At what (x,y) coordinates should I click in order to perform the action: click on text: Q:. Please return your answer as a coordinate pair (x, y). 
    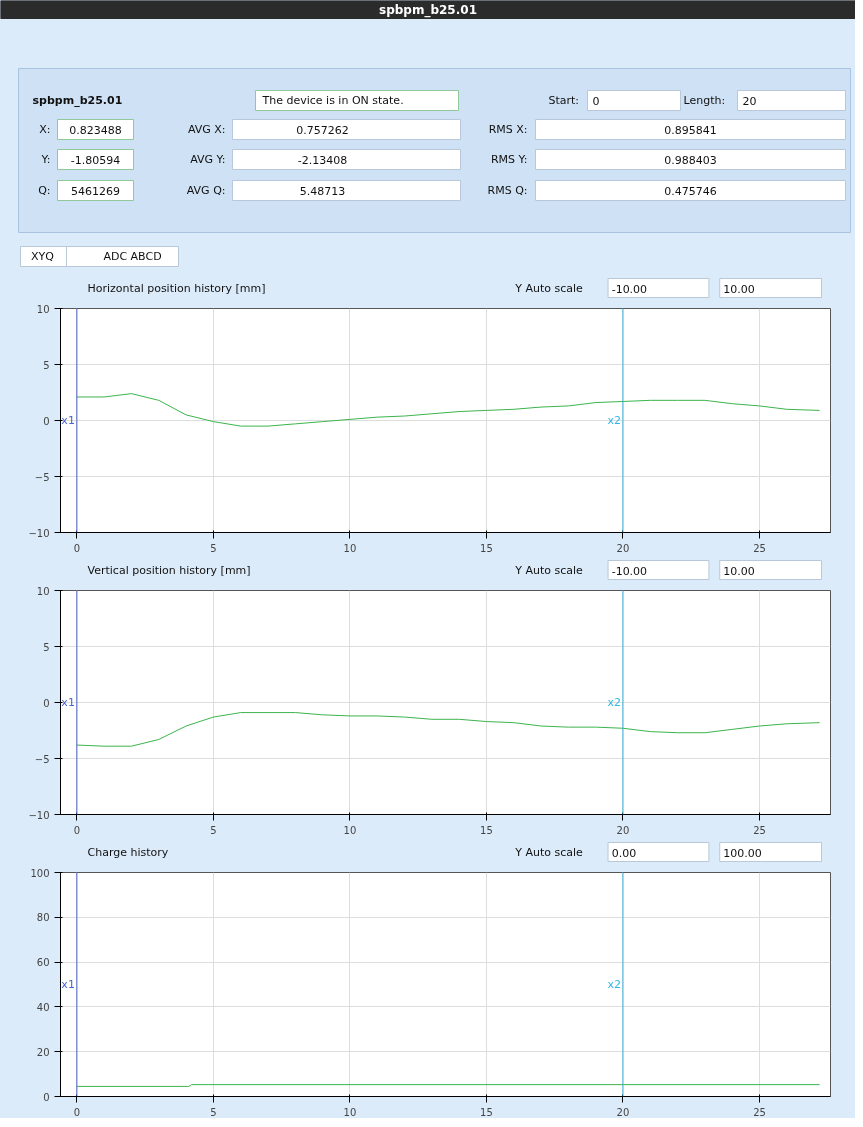
    Looking at the image, I should click on (44, 190).